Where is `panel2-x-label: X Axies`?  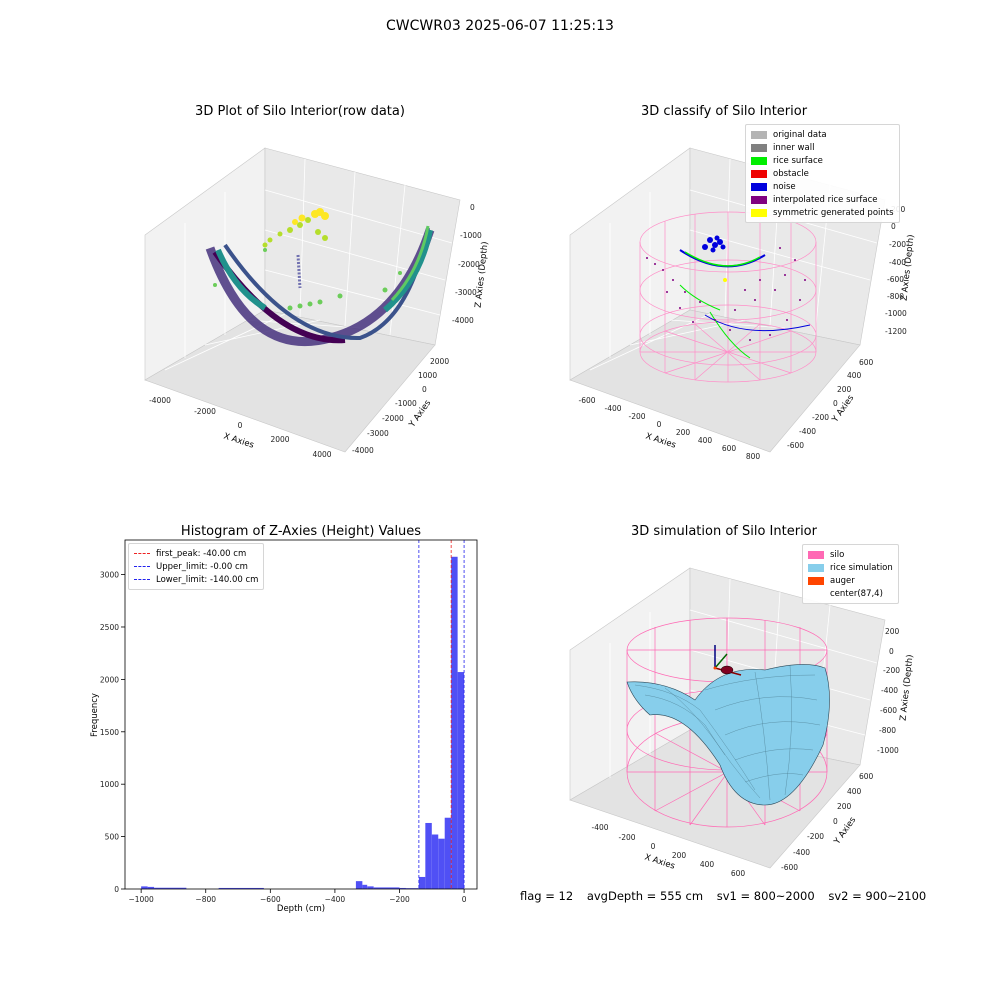
panel2-x-label: X Axies is located at coordinates (660, 440).